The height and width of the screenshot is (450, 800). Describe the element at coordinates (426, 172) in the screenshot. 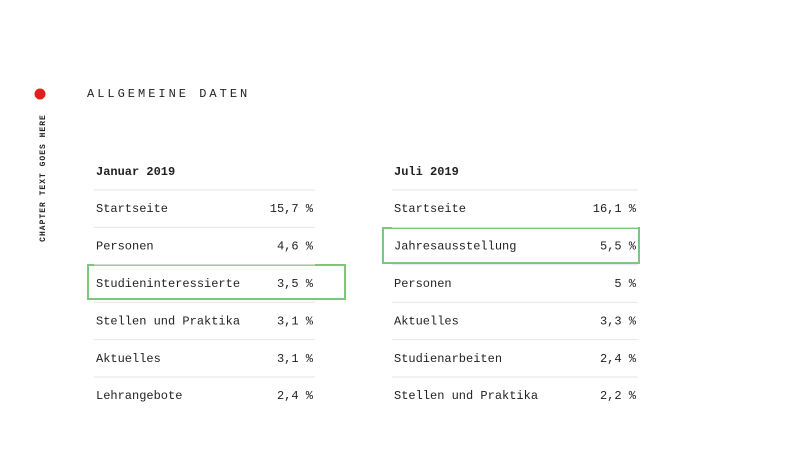

I see `table-header: Juli 2019` at that location.